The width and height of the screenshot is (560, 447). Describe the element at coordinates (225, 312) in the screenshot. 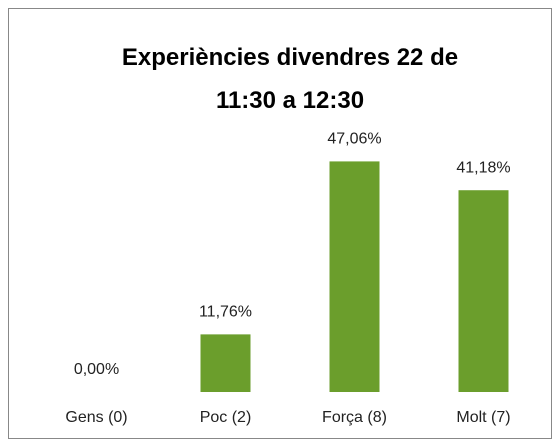

I see `data-label: 11,76%` at that location.